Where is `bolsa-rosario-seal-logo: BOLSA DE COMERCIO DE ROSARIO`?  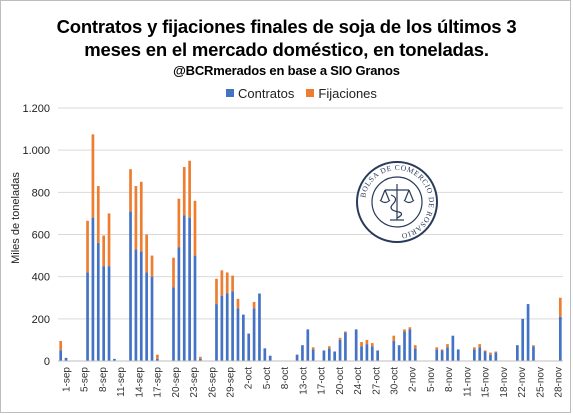
bolsa-rosario-seal-logo: BOLSA DE COMERCIO DE ROSARIO is located at coordinates (397, 202).